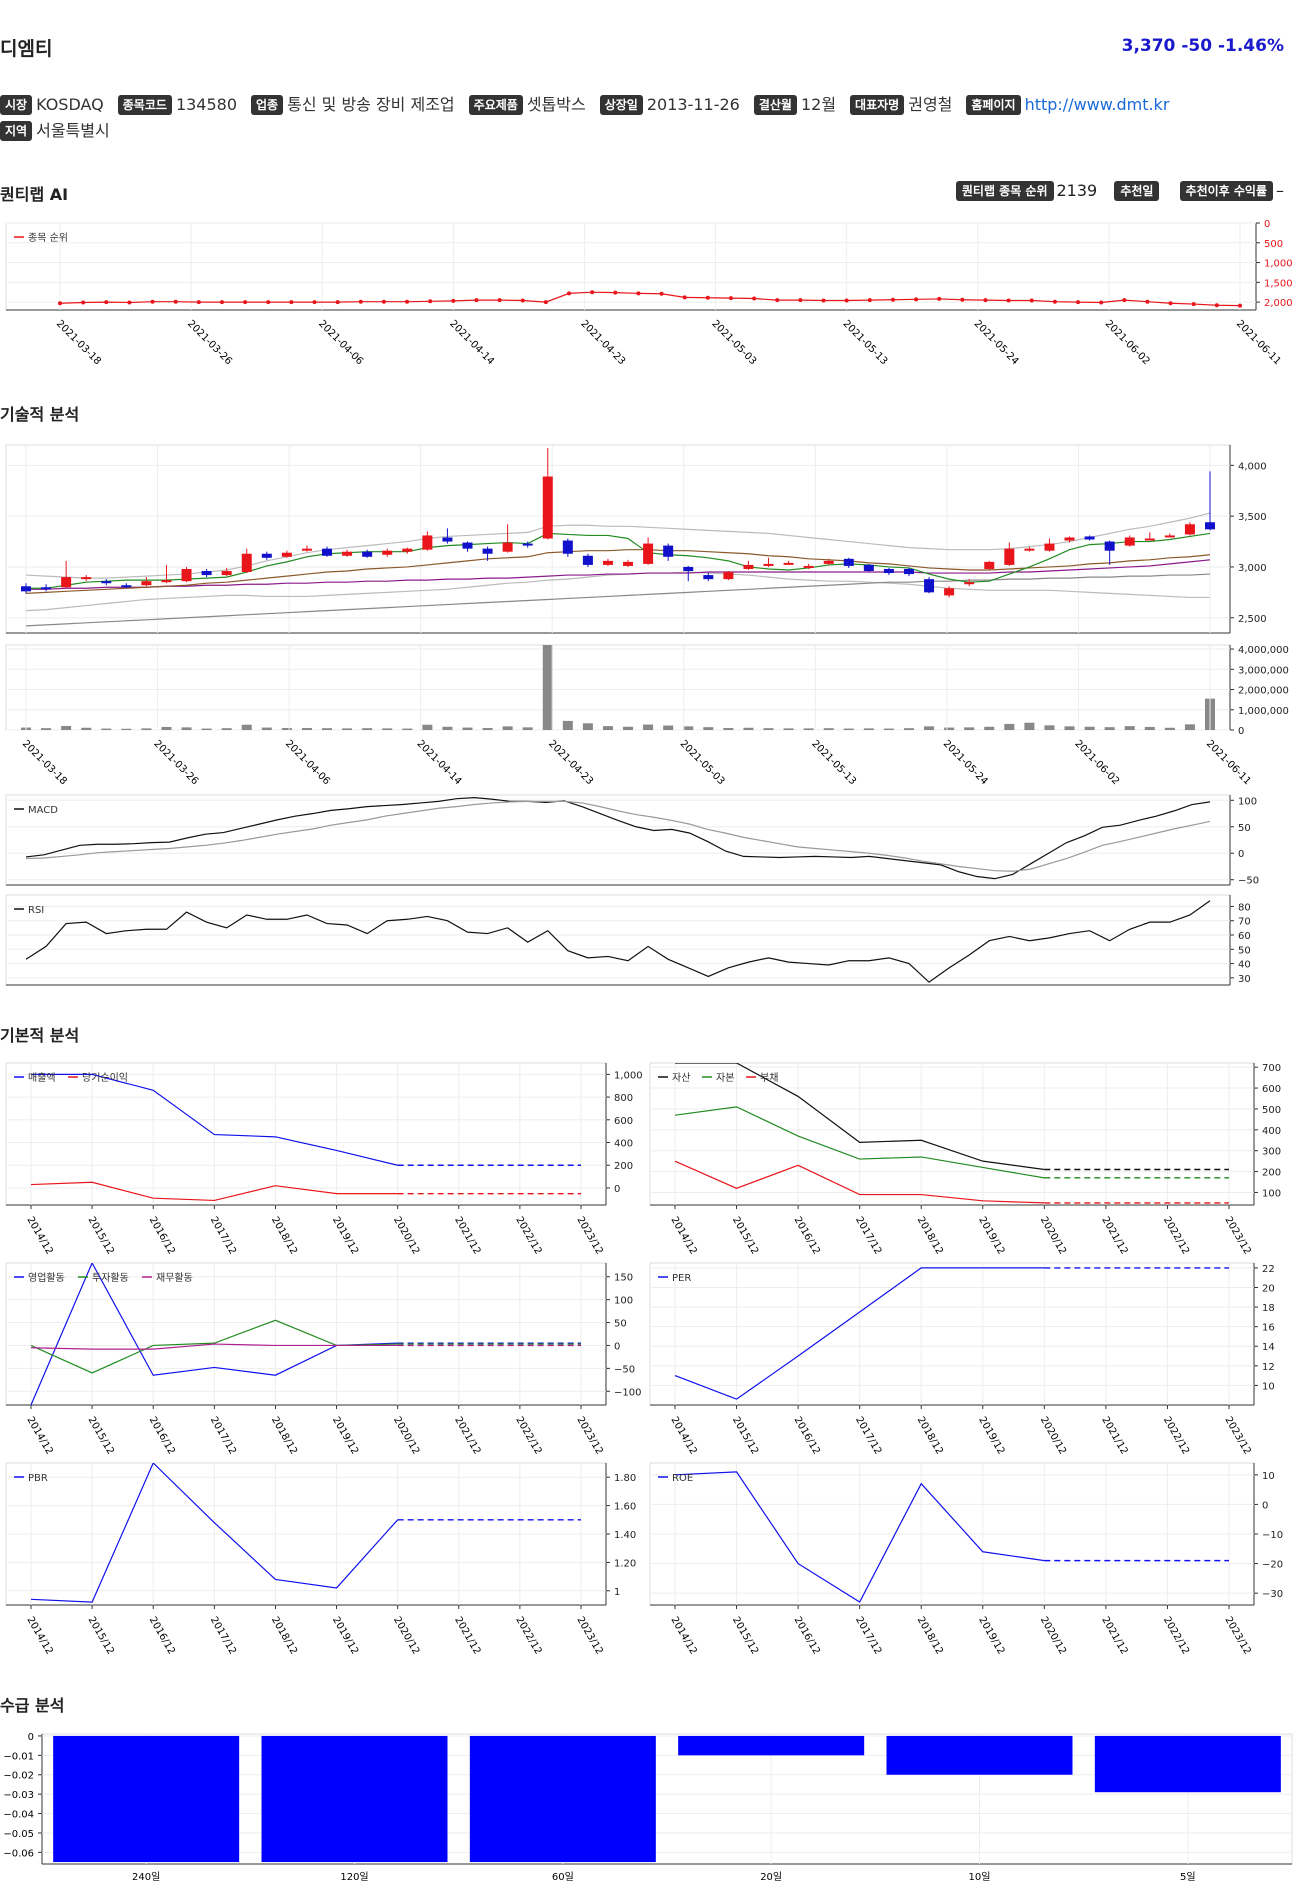 The width and height of the screenshot is (1296, 1893). What do you see at coordinates (625, 1563) in the screenshot?
I see `y-tick-label: 1.20` at bounding box center [625, 1563].